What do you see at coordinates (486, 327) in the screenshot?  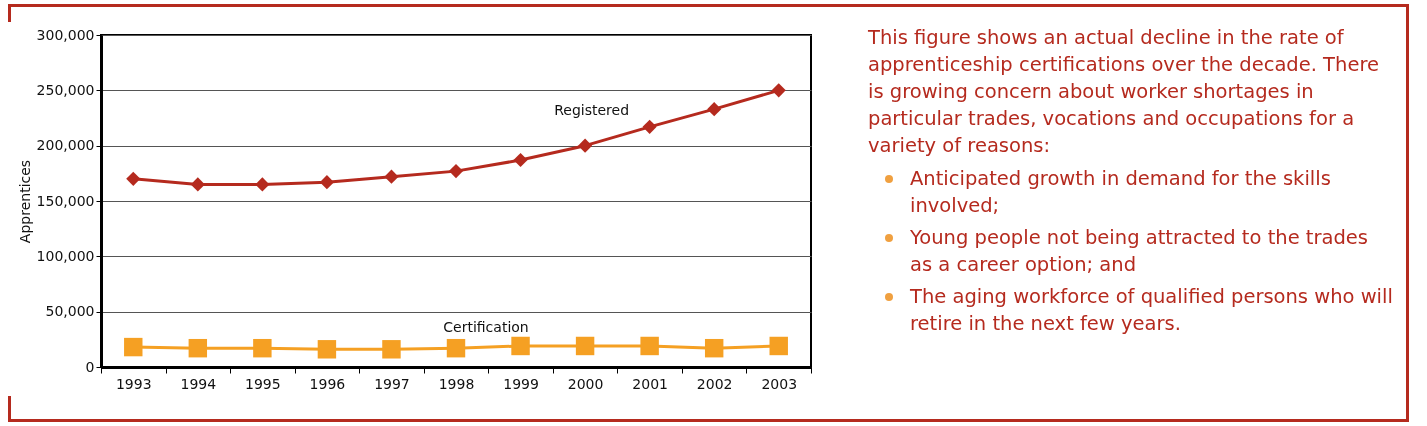 I see `series-label: Certification` at bounding box center [486, 327].